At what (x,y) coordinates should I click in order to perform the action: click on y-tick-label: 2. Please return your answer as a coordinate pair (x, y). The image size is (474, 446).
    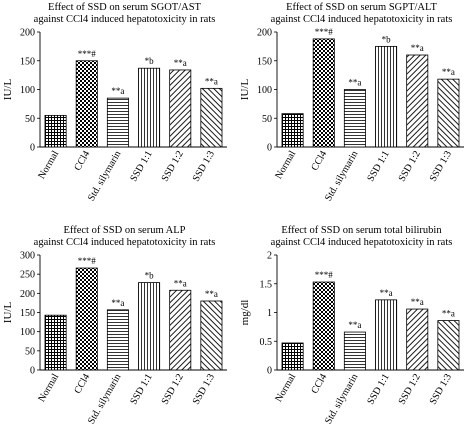
    Looking at the image, I should click on (269, 256).